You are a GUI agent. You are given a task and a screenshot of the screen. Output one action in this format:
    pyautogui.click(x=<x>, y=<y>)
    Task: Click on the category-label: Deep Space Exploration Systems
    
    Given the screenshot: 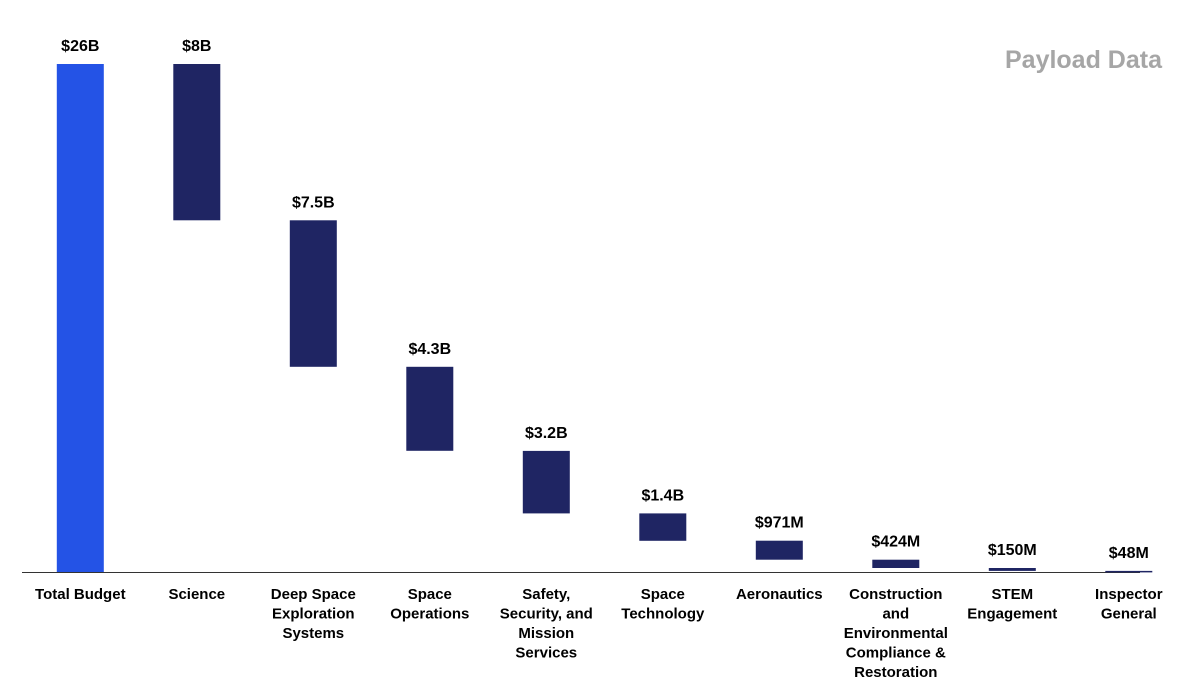 What is the action you would take?
    pyautogui.click(x=313, y=614)
    